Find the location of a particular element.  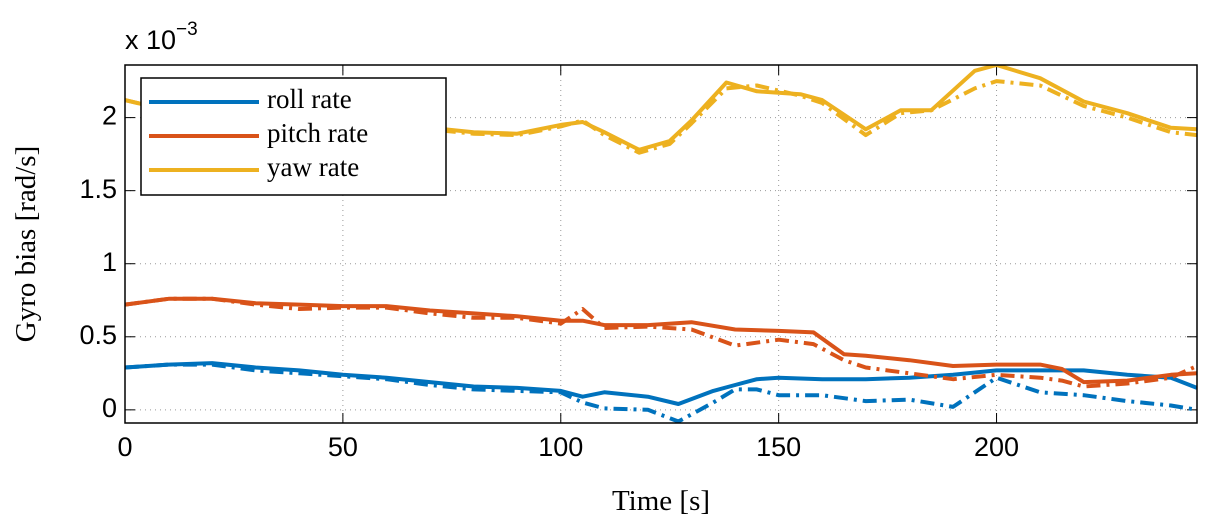

y-tick-label: 0 is located at coordinates (109, 408).